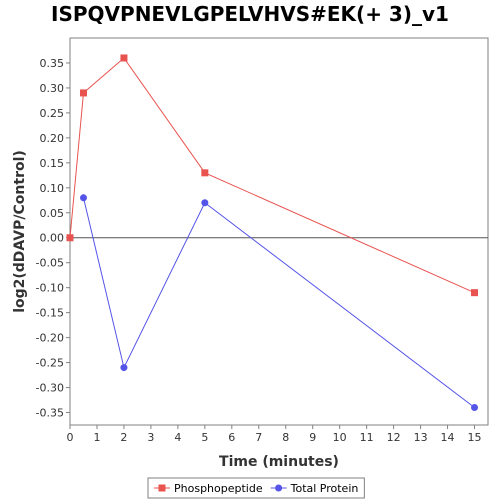 The height and width of the screenshot is (500, 500). Describe the element at coordinates (52, 238) in the screenshot. I see `y-tick-label: 0.00` at that location.